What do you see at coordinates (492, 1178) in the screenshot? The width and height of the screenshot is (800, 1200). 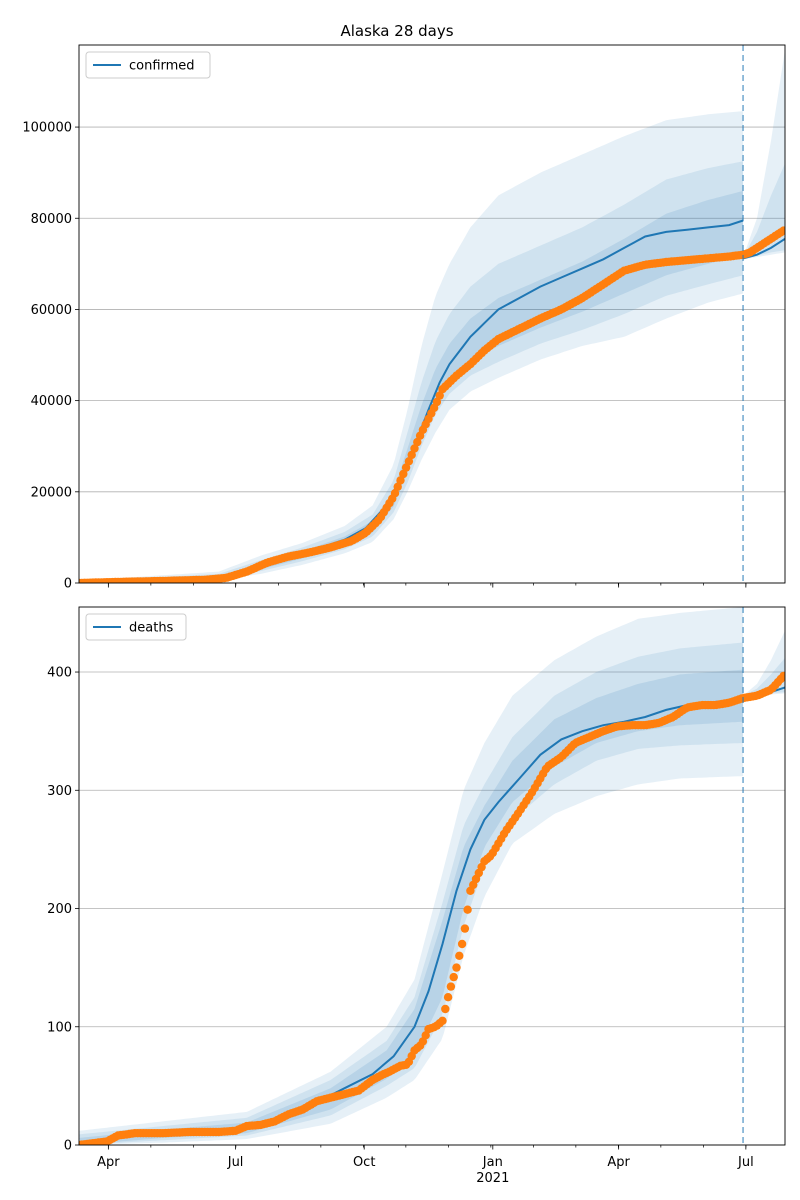 I see `x-year-label: 2021` at bounding box center [492, 1178].